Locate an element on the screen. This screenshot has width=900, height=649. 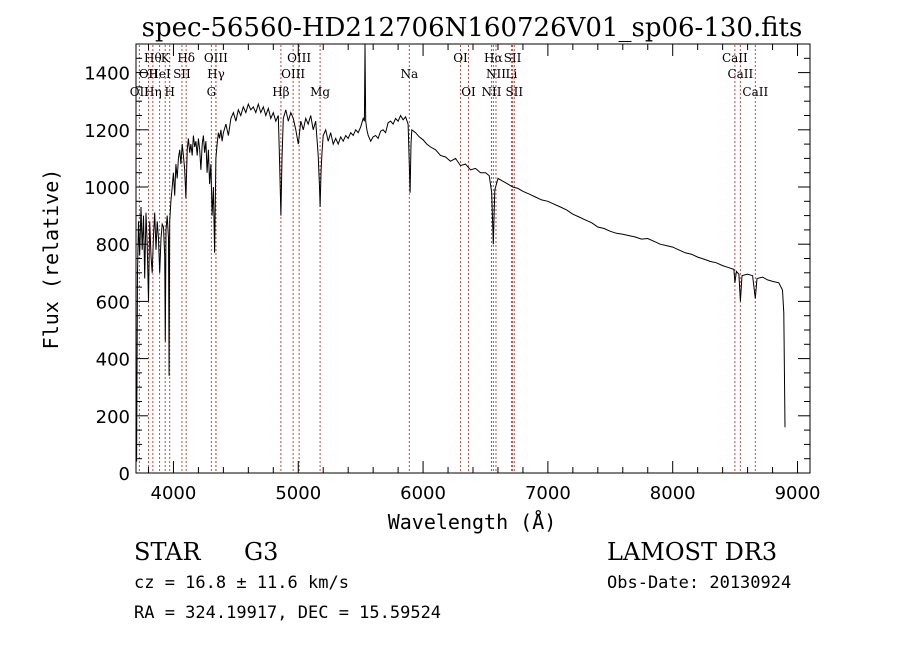
y-tick-label: 1400 is located at coordinates (107, 74).